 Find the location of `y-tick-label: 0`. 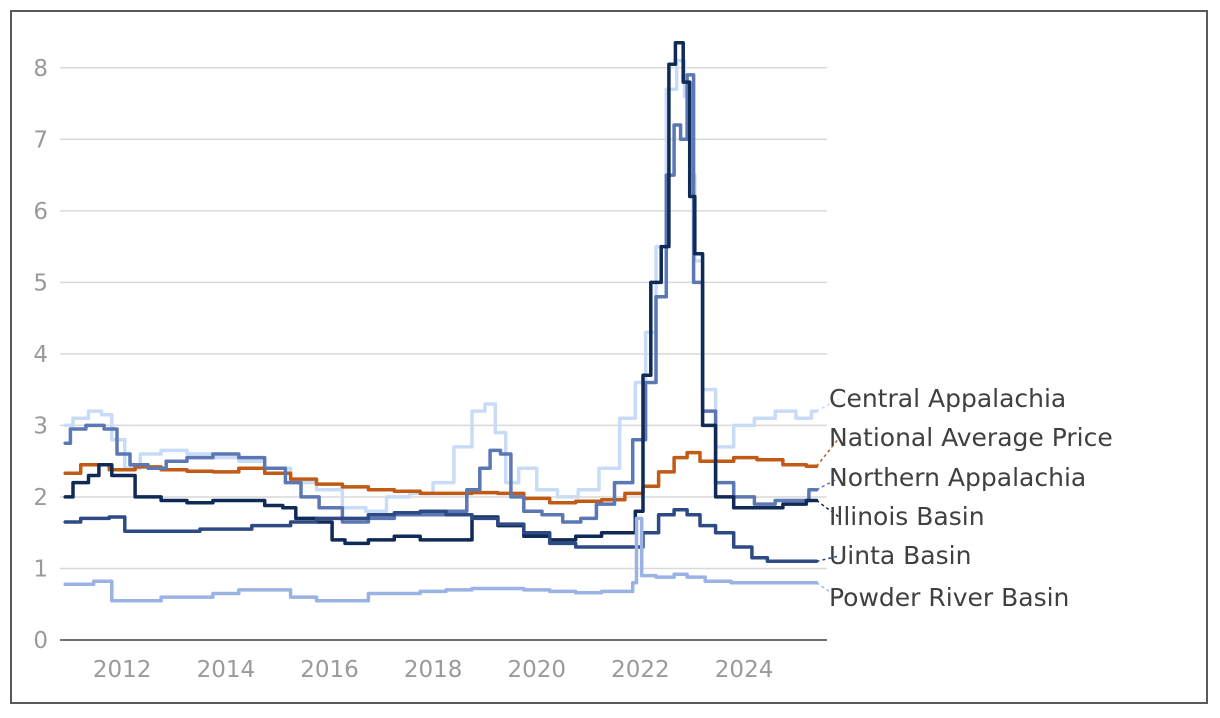

y-tick-label: 0 is located at coordinates (40, 641).